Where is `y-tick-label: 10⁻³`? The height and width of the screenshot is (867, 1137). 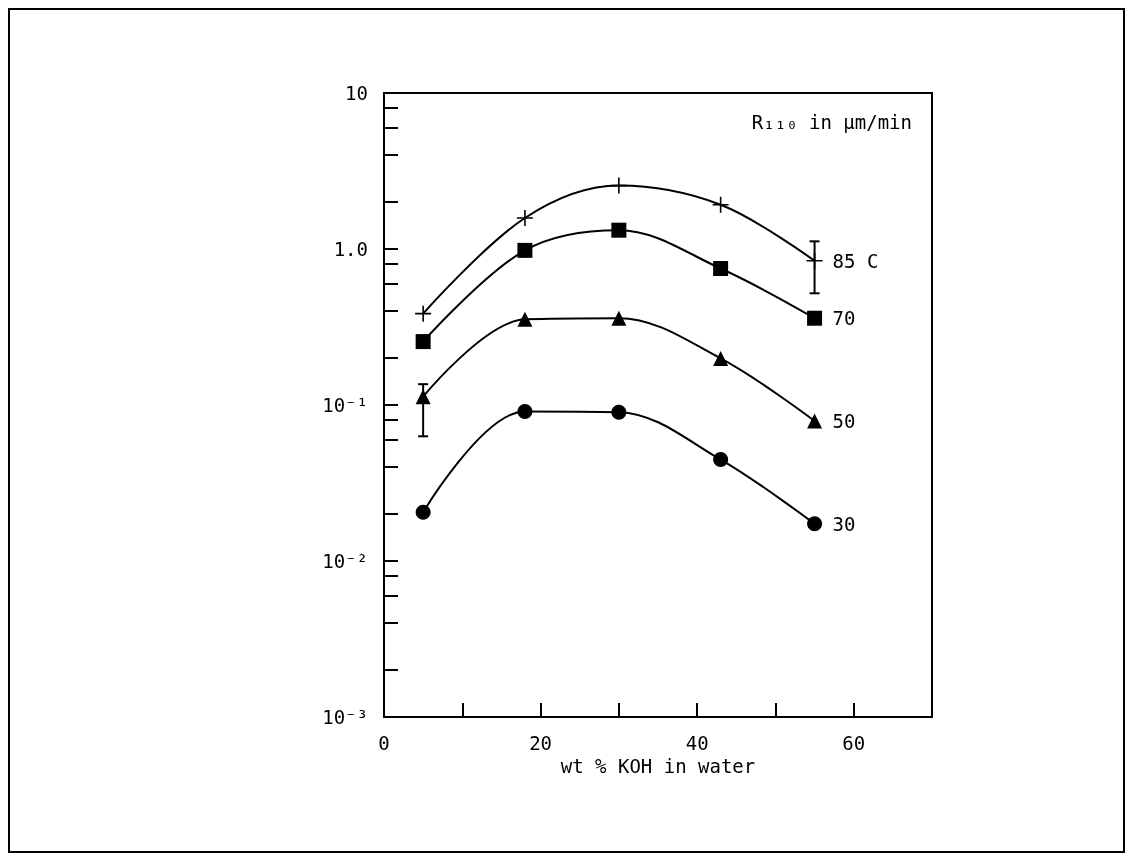 y-tick-label: 10⁻³ is located at coordinates (345, 717).